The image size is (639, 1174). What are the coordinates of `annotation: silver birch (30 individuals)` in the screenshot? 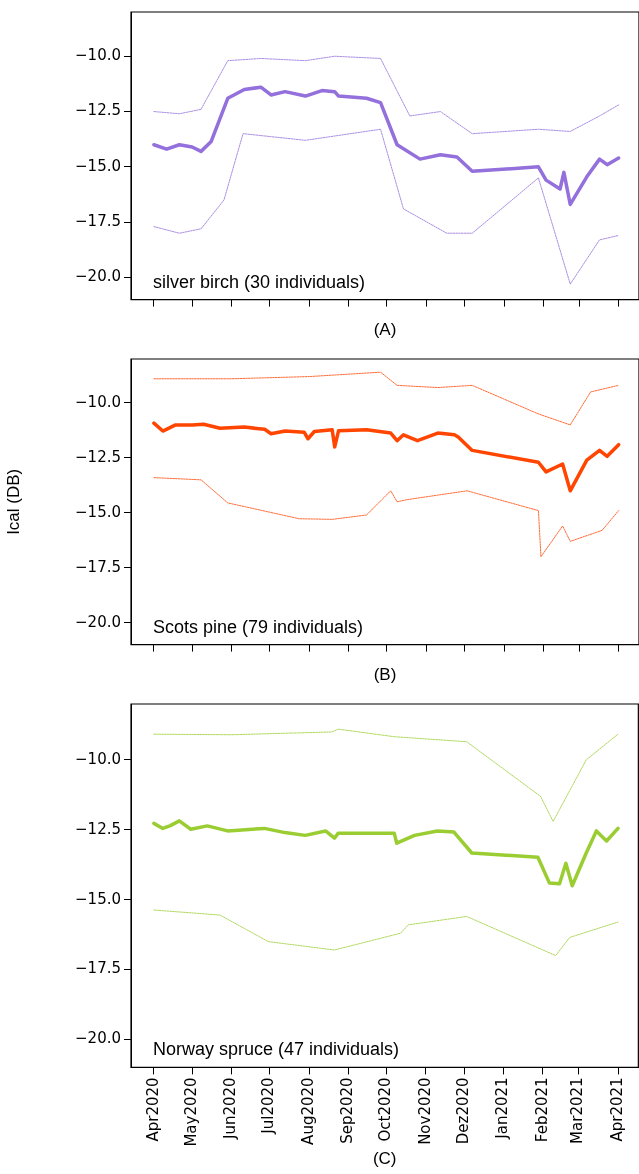 It's located at (259, 281).